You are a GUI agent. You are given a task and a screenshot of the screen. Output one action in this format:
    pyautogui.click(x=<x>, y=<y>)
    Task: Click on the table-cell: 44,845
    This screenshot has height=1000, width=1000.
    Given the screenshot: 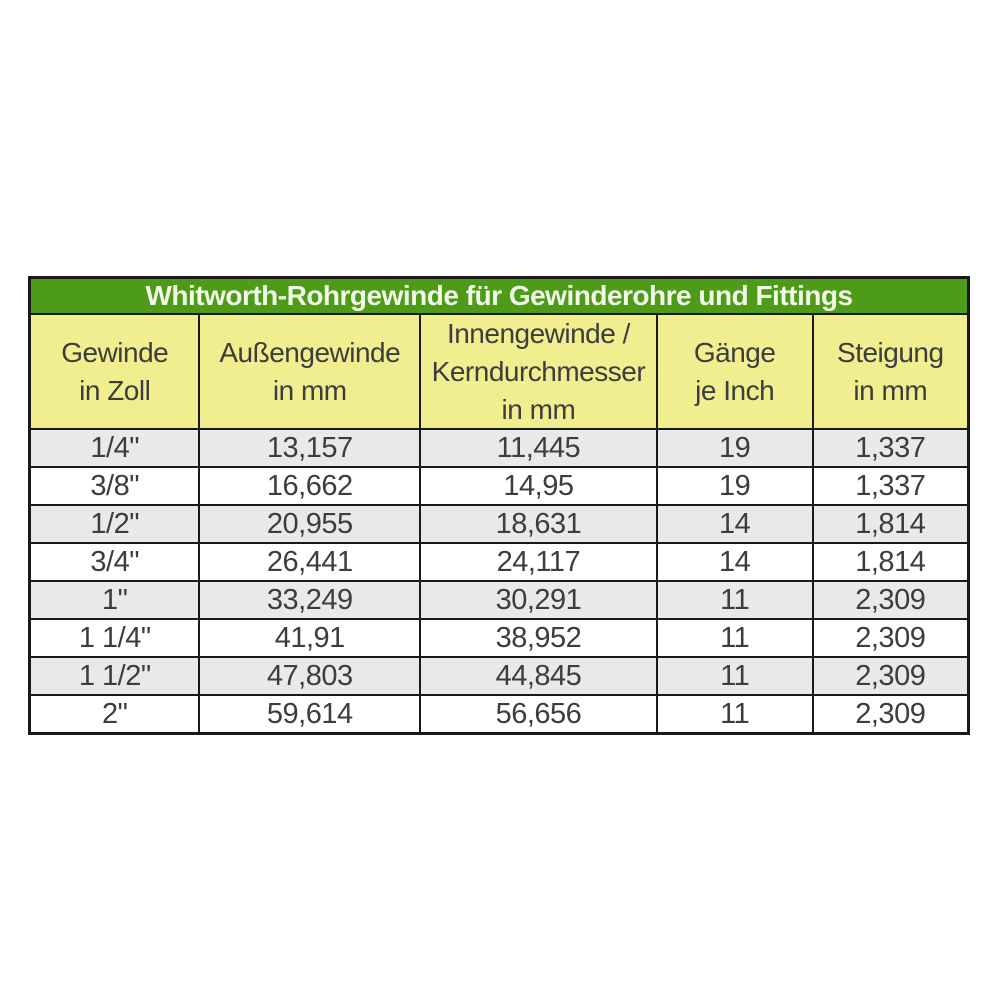 What is the action you would take?
    pyautogui.click(x=538, y=676)
    